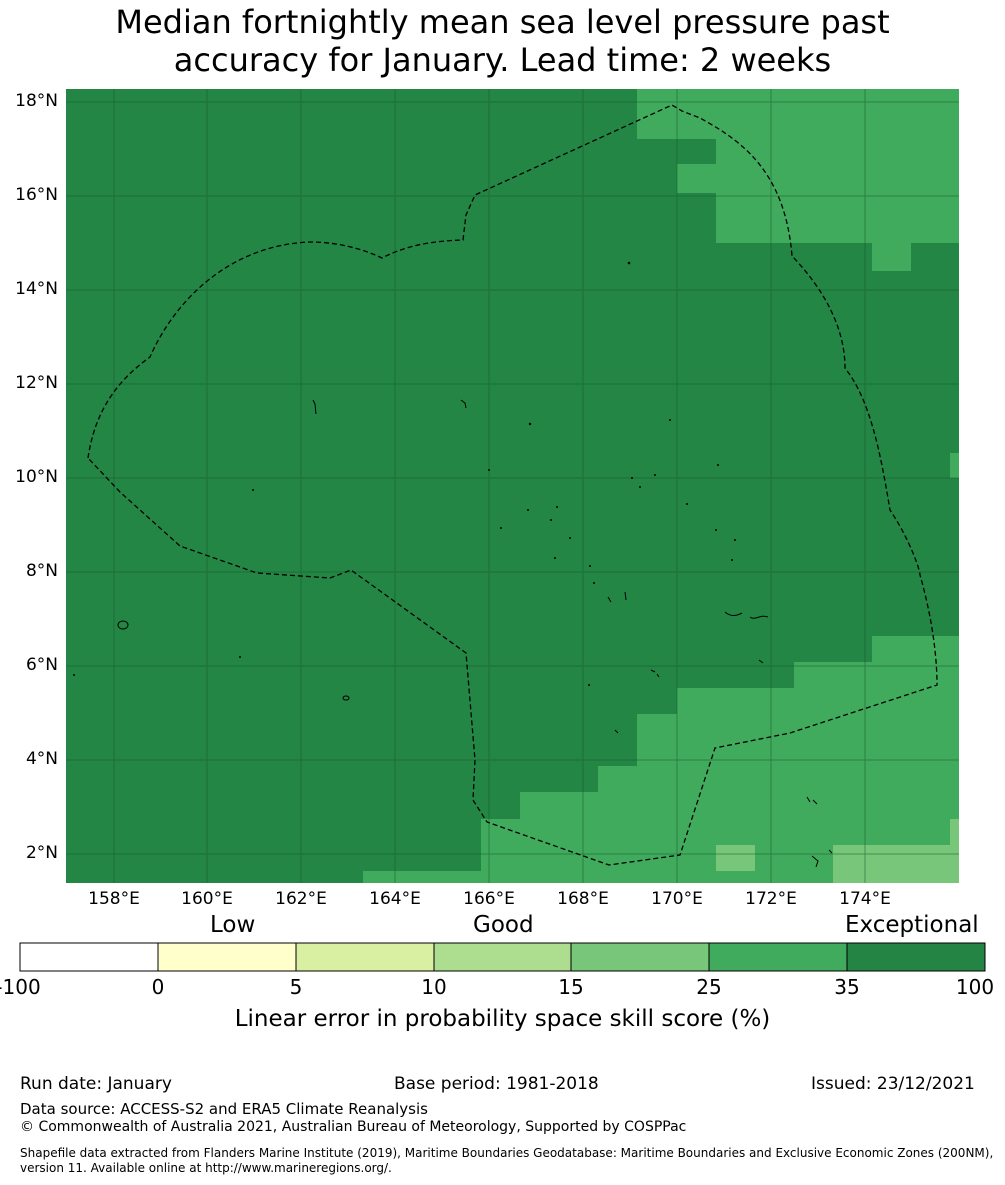 The height and width of the screenshot is (1185, 1005). Describe the element at coordinates (207, 899) in the screenshot. I see `lon-label-160e: 160°E` at that location.